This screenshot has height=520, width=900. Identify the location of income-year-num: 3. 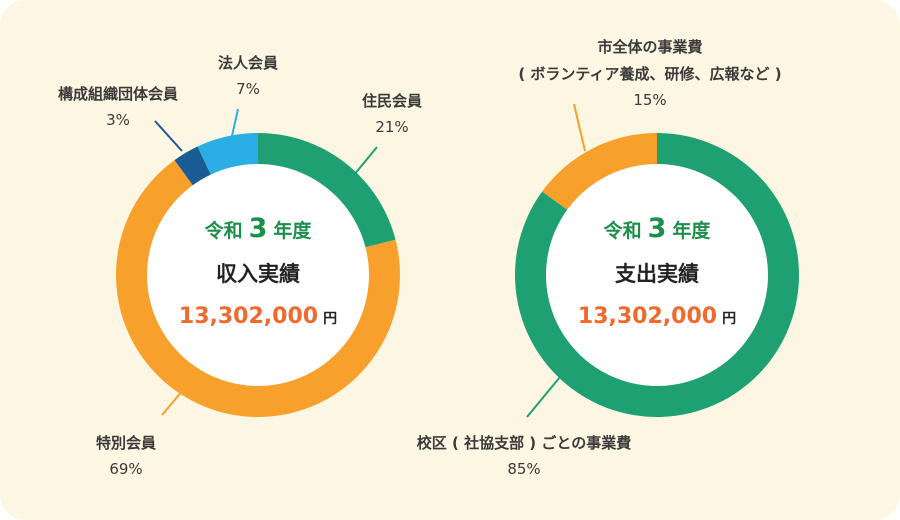
(258, 228).